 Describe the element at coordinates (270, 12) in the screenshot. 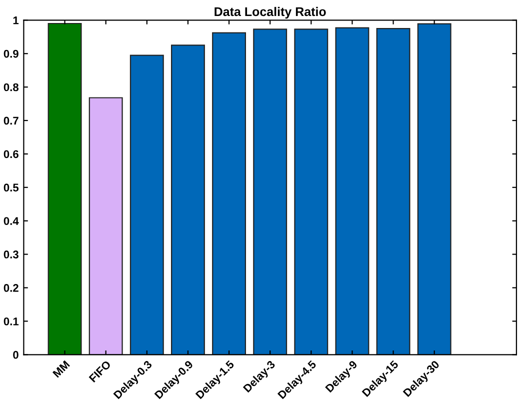

I see `chart-title: Data Locality Ratio` at that location.